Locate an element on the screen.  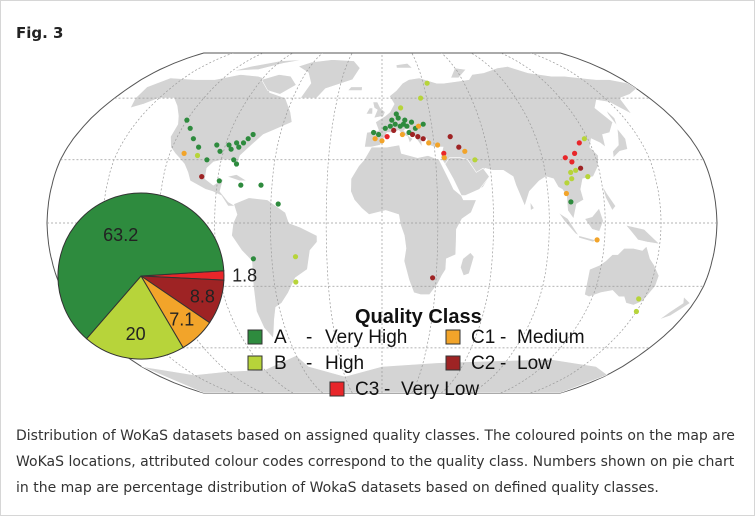
legend-swatch-b is located at coordinates (255, 363).